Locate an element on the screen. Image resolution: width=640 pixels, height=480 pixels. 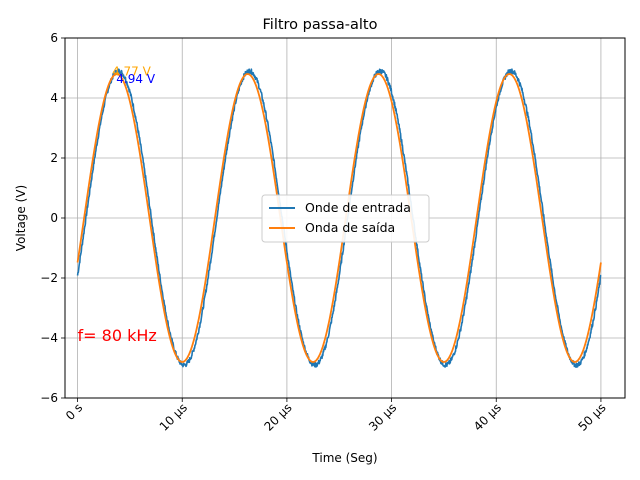
legend: Onde de entrada Onda de saída is located at coordinates (345, 218).